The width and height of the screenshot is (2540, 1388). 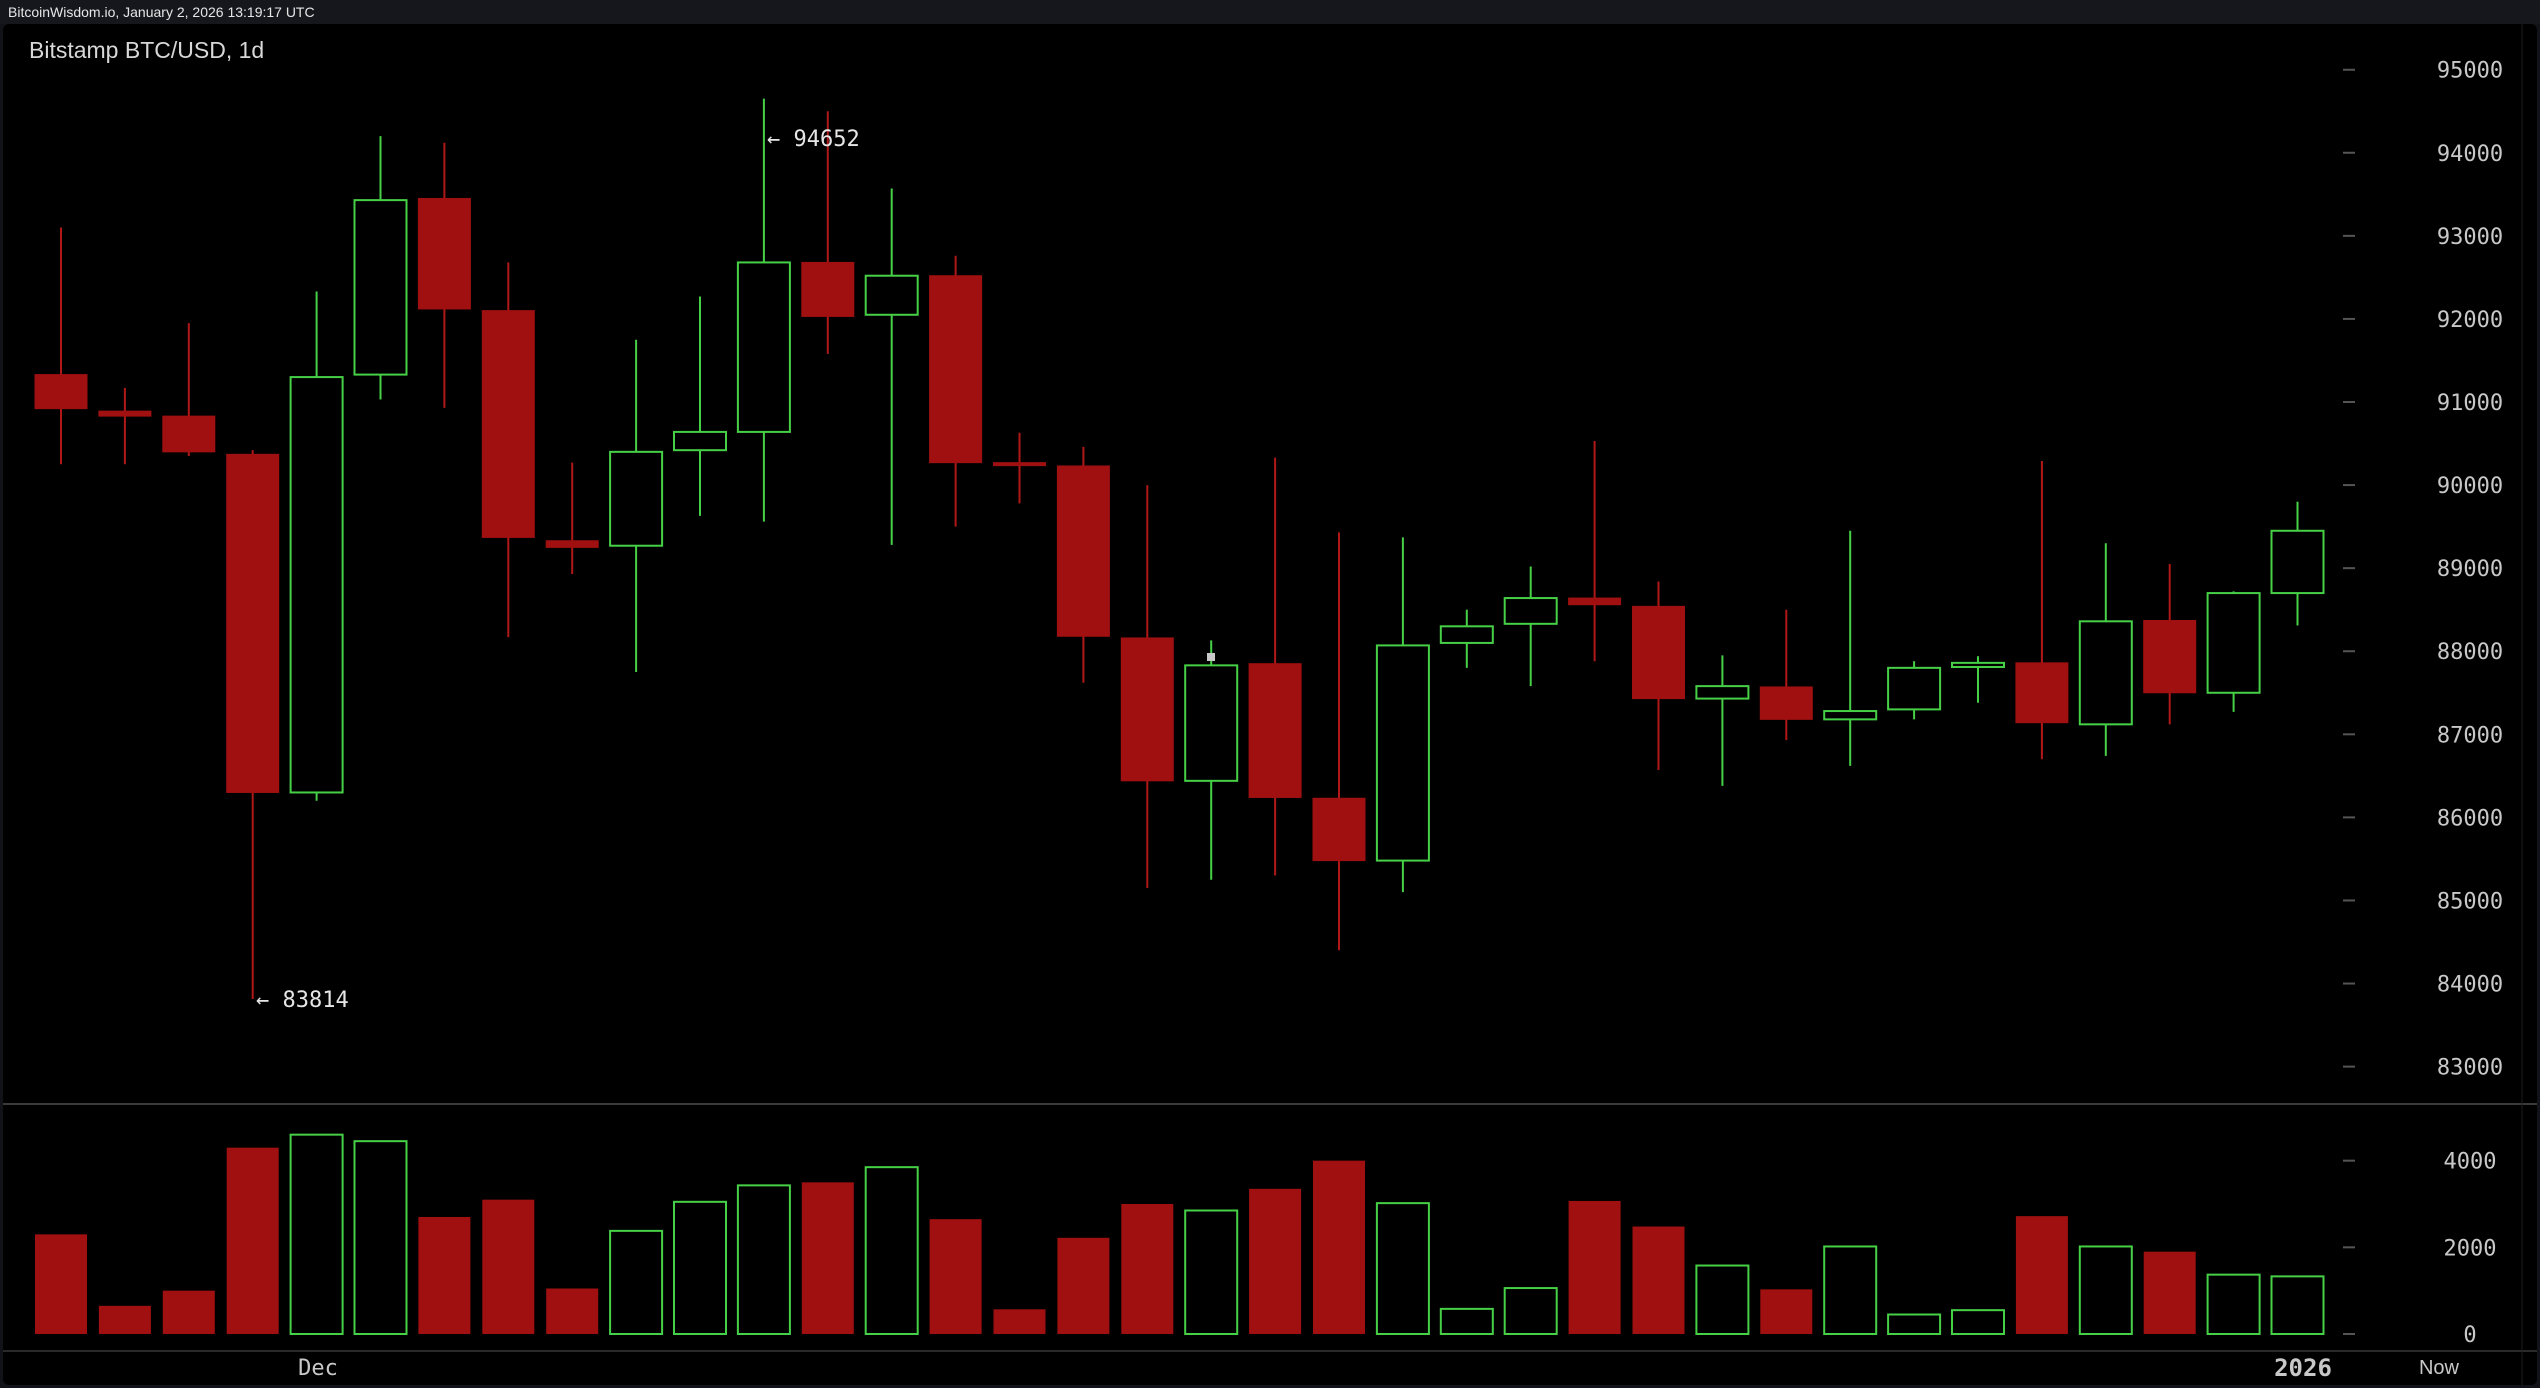 I want to click on x-label-now: Now, so click(x=2439, y=1368).